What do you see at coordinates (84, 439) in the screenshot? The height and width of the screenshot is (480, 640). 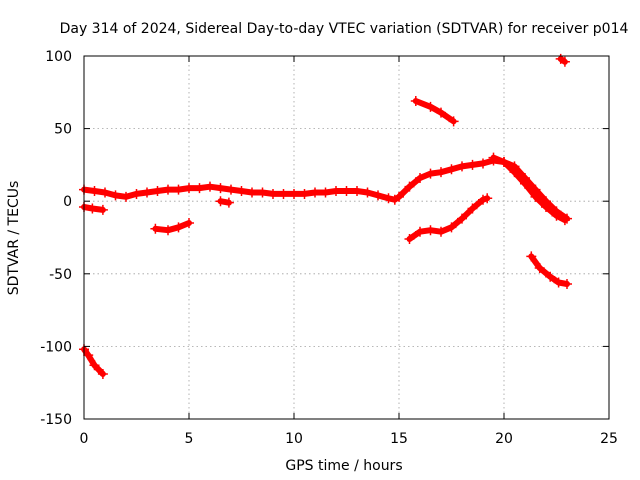 I see `x-tick-label: 0` at bounding box center [84, 439].